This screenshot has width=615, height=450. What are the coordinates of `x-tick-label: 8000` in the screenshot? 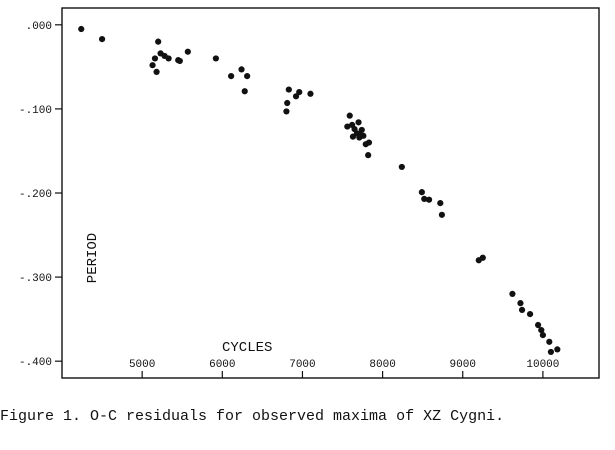 It's located at (382, 365).